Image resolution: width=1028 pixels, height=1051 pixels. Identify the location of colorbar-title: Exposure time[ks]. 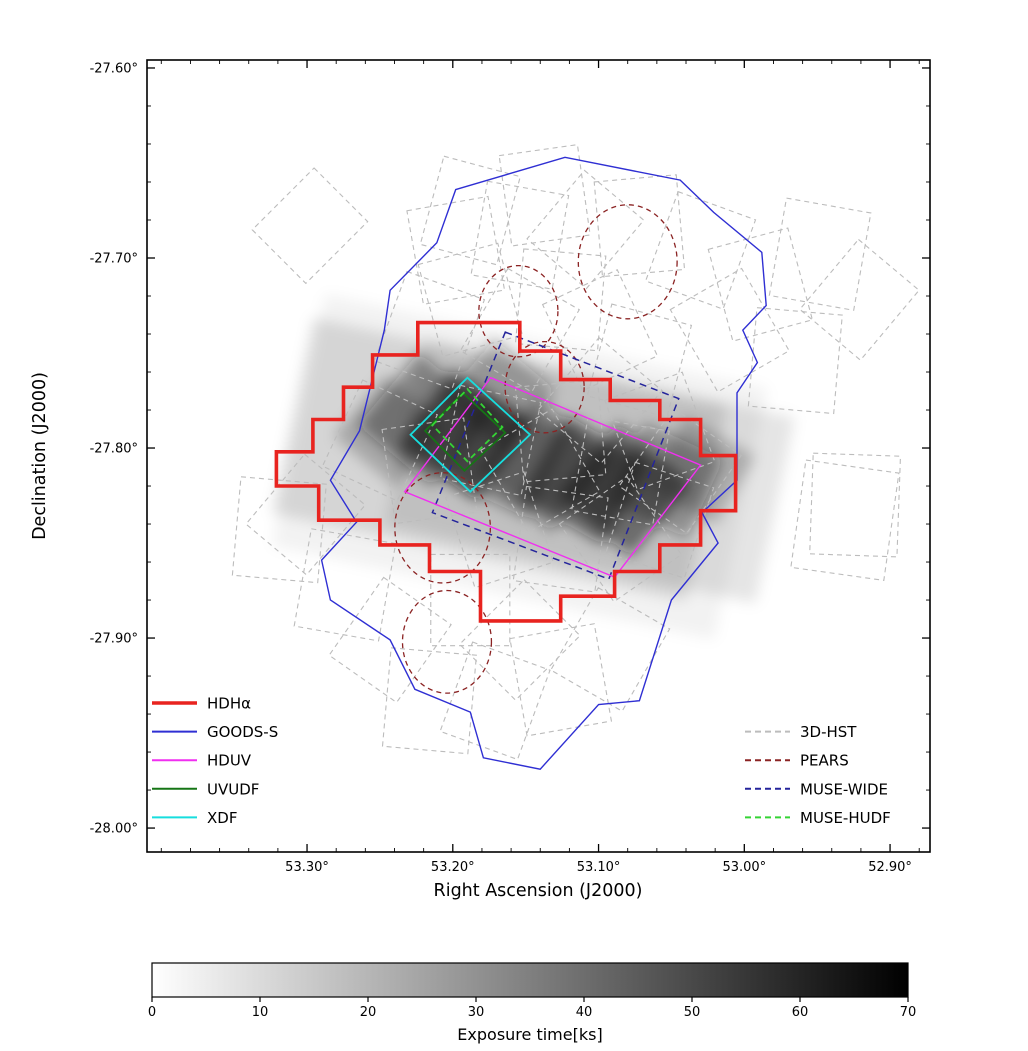
(529, 1034).